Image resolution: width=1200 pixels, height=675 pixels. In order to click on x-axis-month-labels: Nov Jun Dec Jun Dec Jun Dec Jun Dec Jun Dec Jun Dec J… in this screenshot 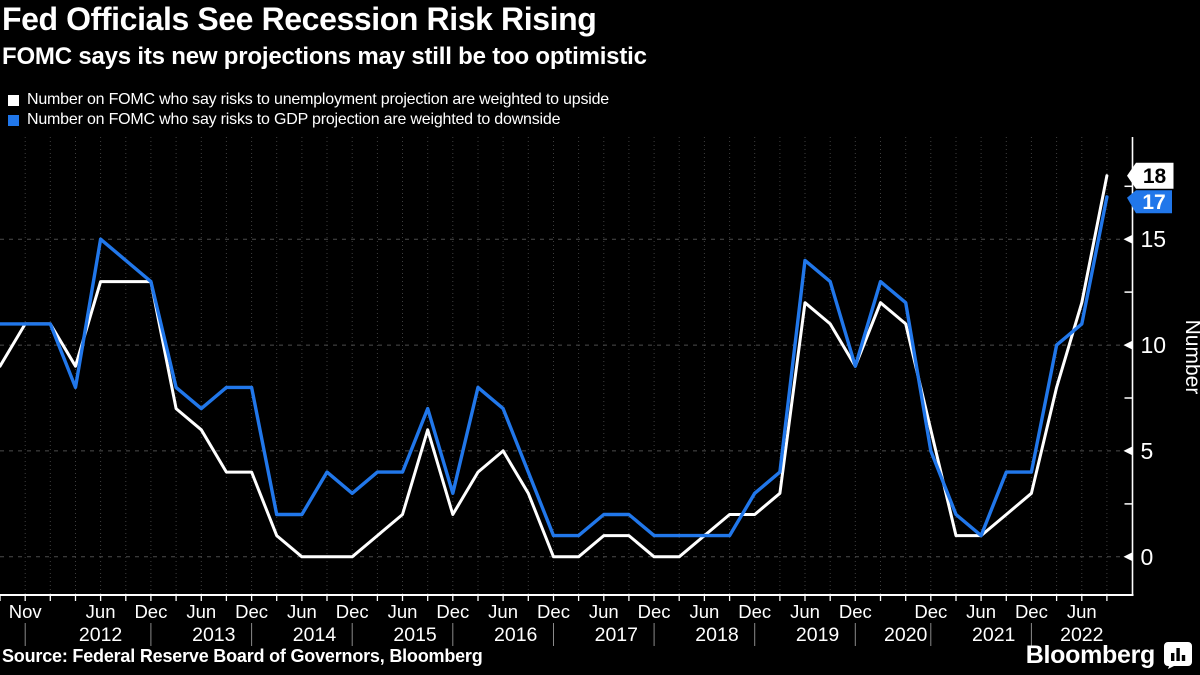, I will do `click(553, 611)`.